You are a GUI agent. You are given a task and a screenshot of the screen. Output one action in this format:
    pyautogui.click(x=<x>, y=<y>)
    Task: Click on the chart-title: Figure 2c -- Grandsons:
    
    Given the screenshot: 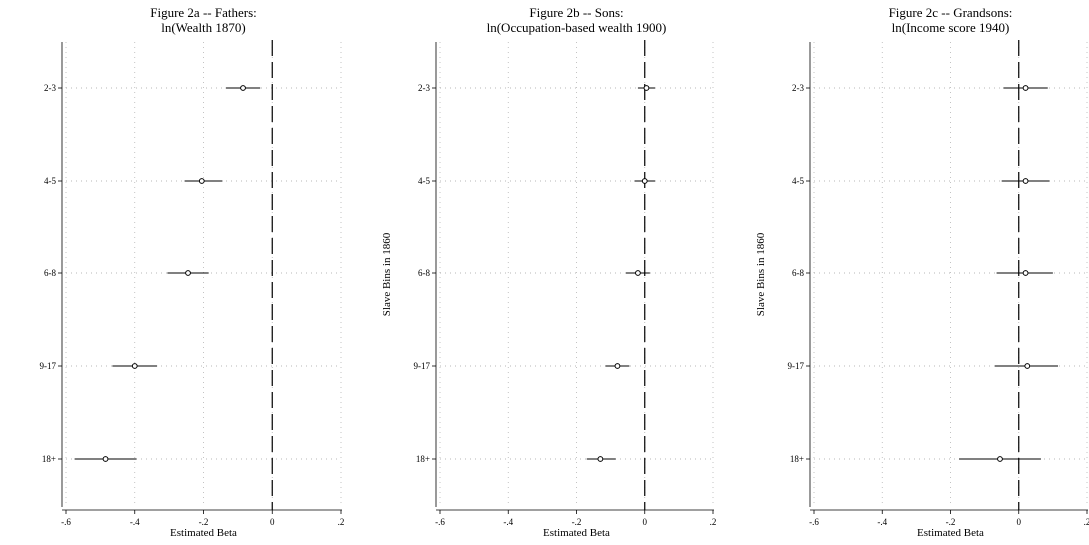 What is the action you would take?
    pyautogui.click(x=951, y=12)
    